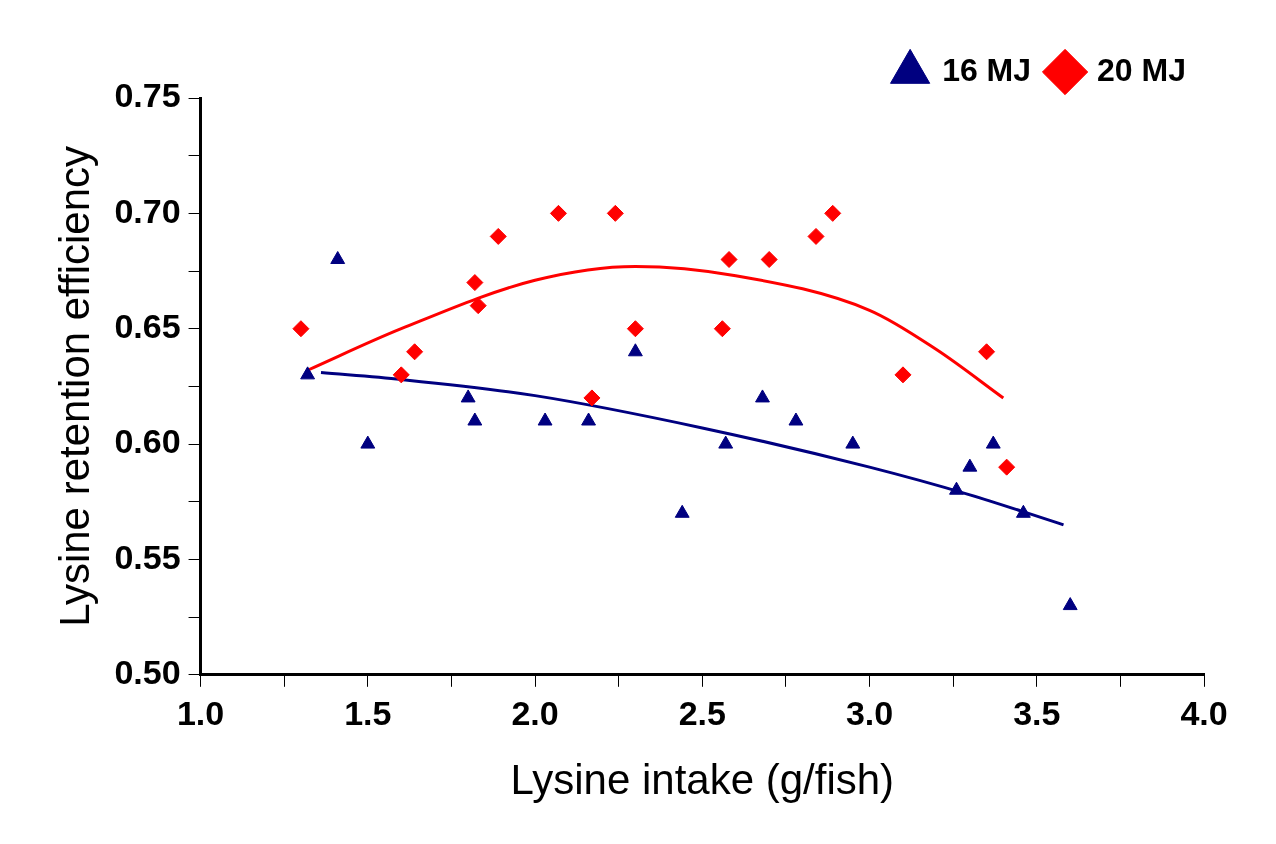  I want to click on x-tick-label: 2.5, so click(702, 712).